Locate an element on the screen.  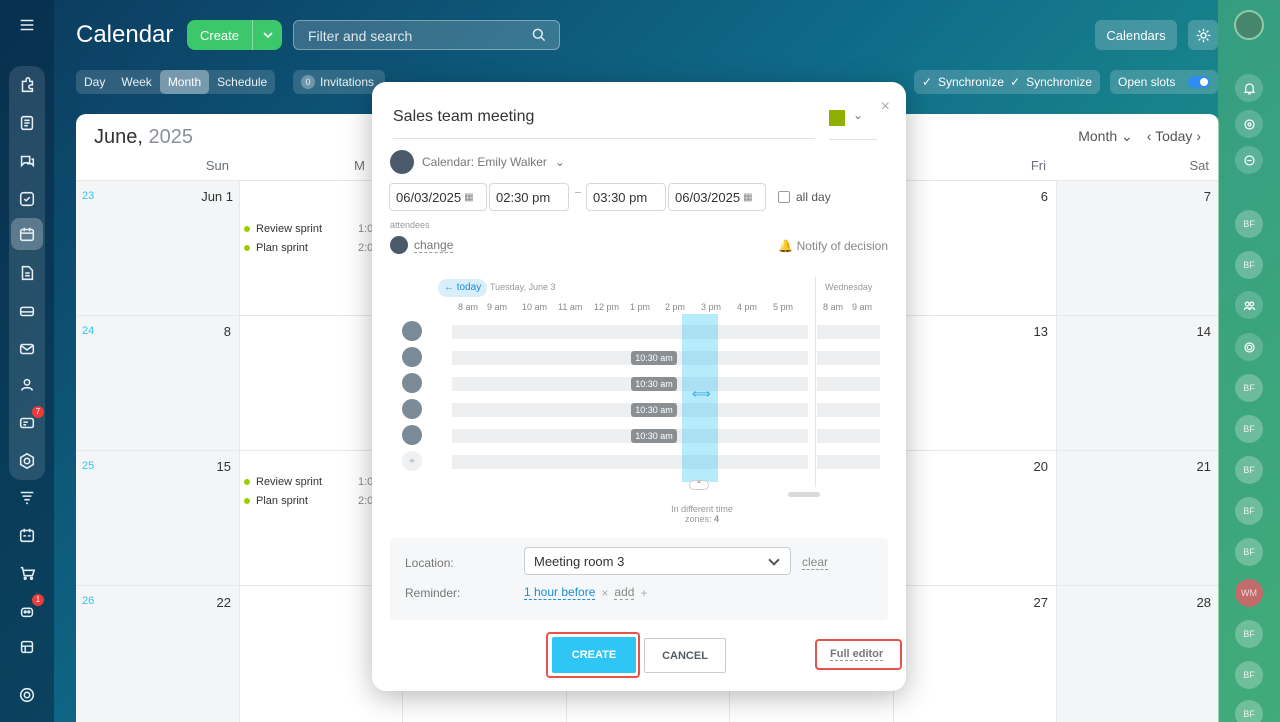
cart-icon is located at coordinates (27, 573).